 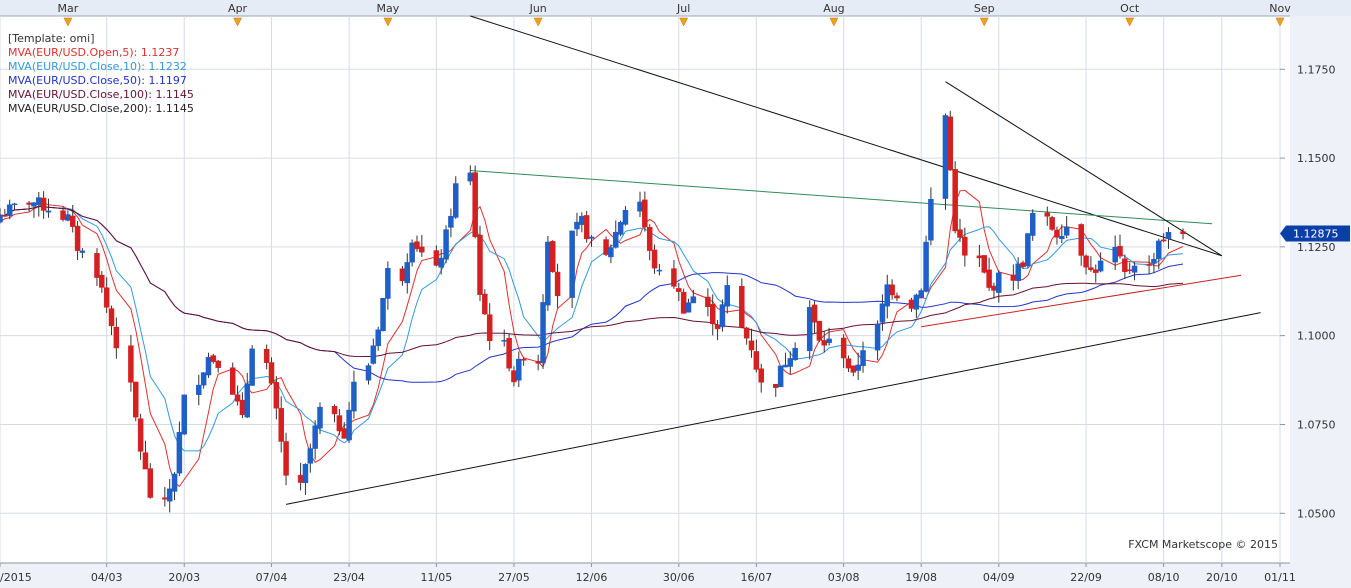 I want to click on x-tick-label: 04/03, so click(x=107, y=577).